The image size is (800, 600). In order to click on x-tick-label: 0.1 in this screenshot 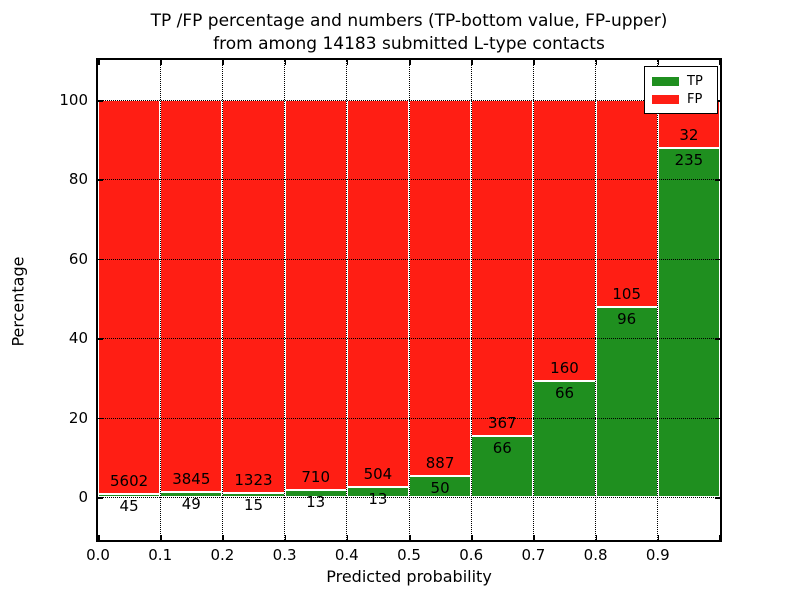, I will do `click(160, 555)`.